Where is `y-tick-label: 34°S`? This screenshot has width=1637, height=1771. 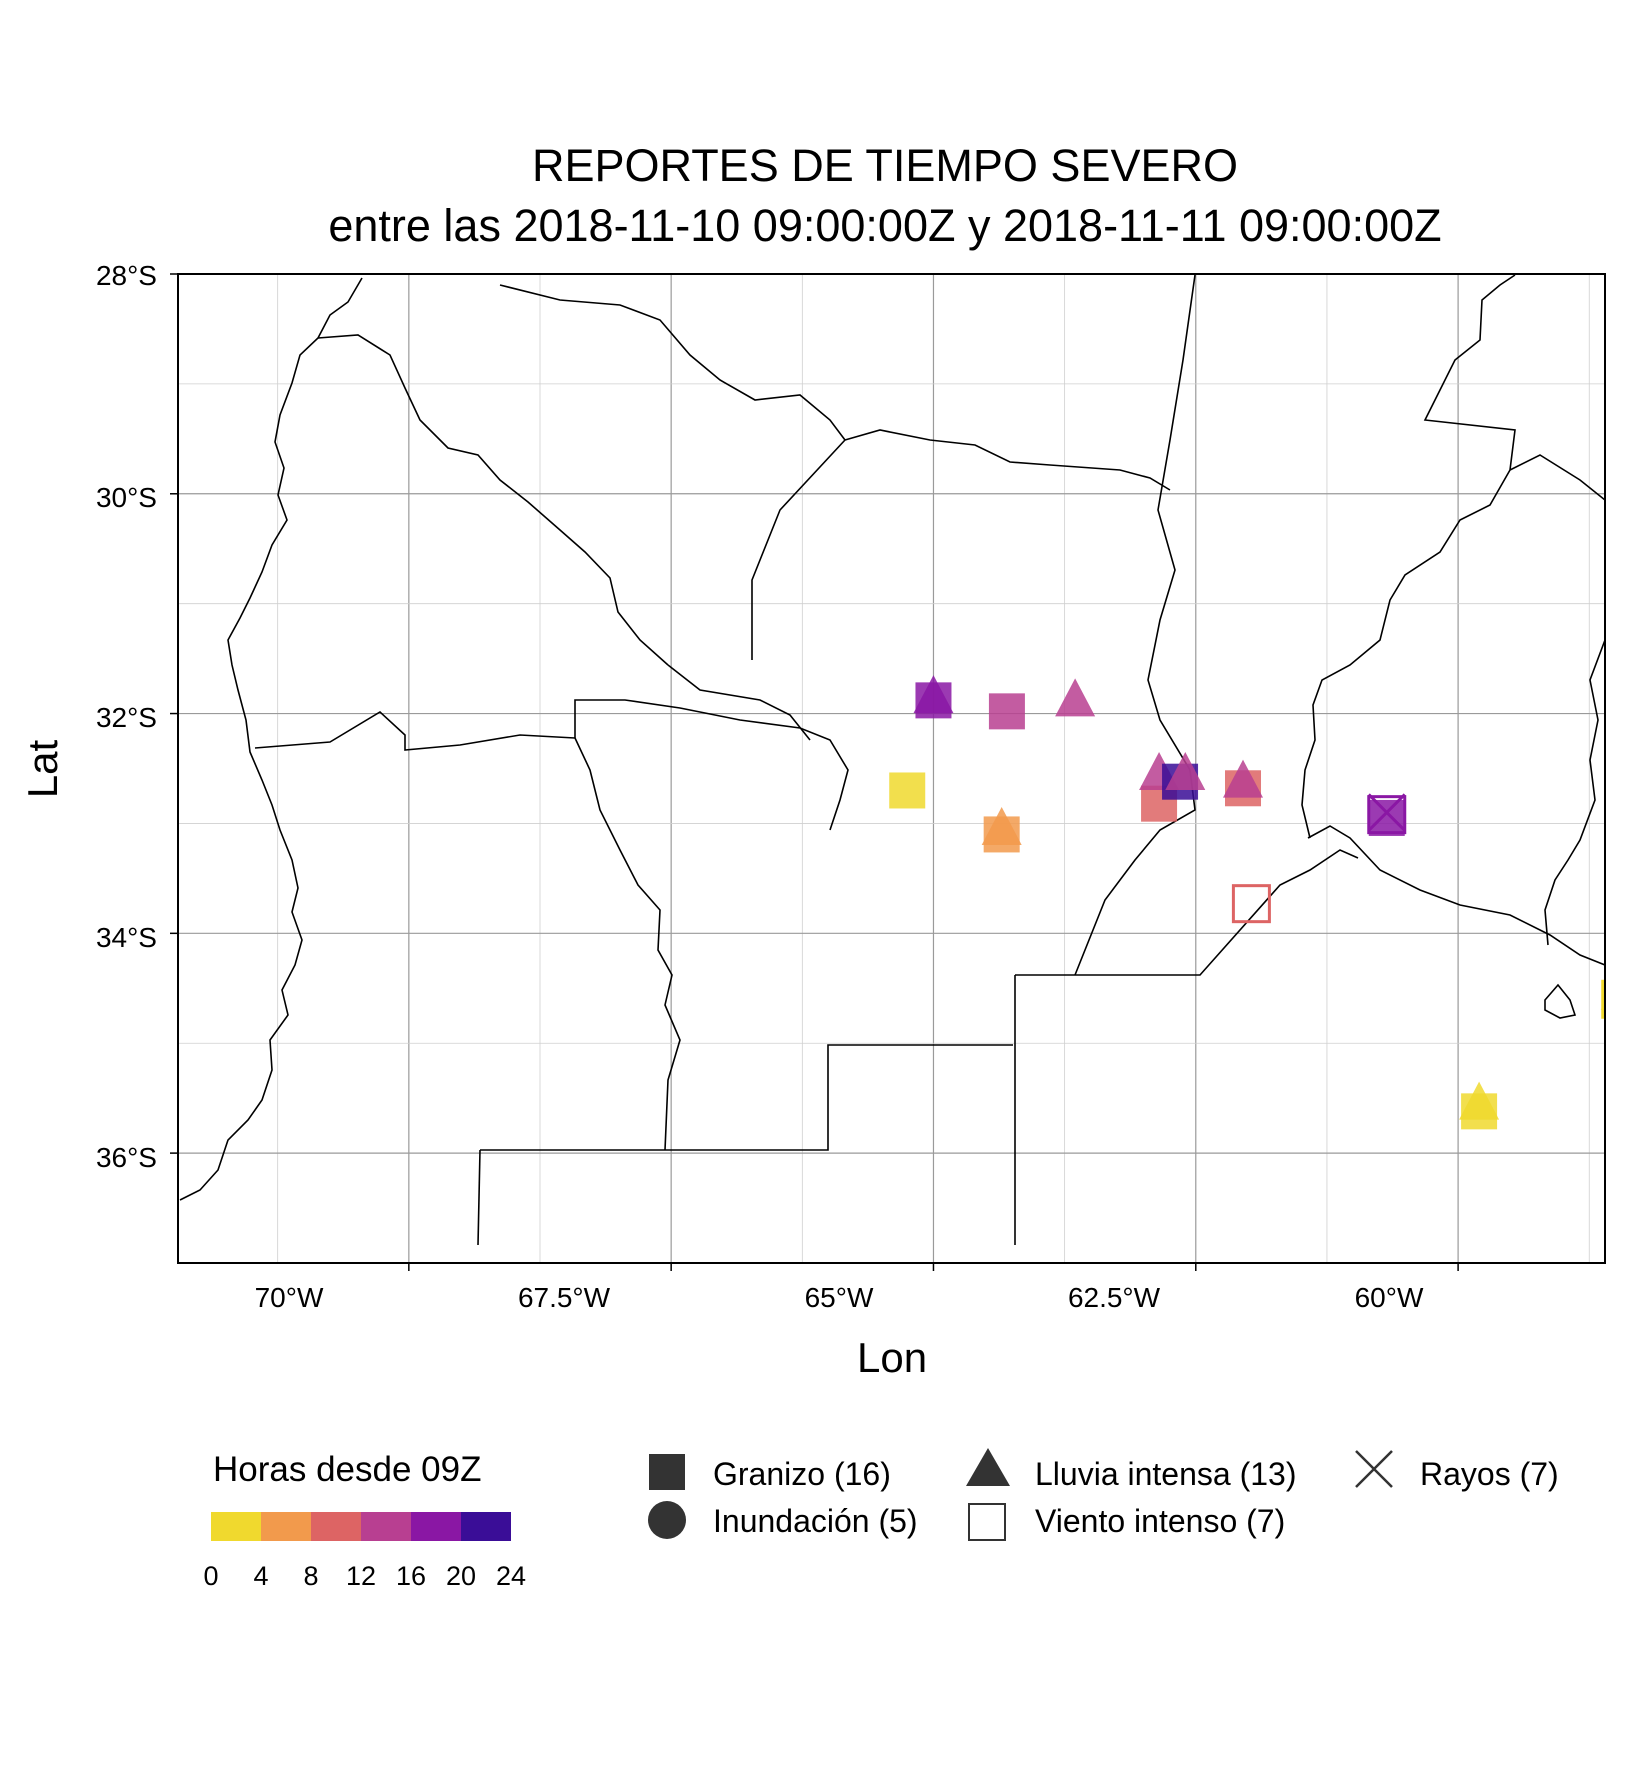
y-tick-label: 34°S is located at coordinates (126, 937).